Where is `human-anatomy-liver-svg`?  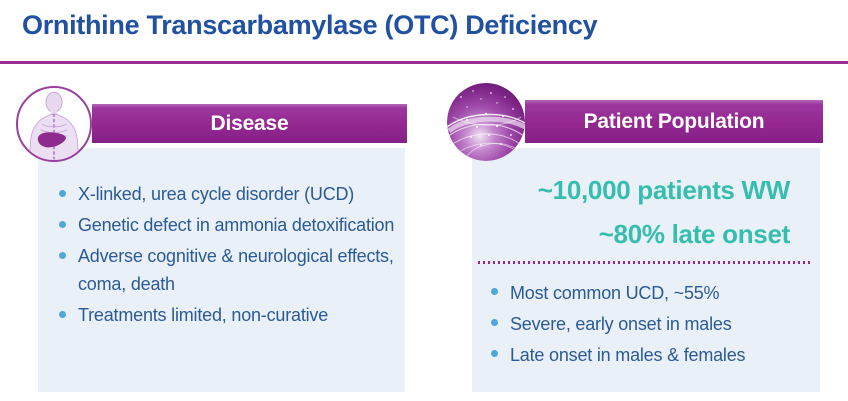
human-anatomy-liver-svg is located at coordinates (54, 125).